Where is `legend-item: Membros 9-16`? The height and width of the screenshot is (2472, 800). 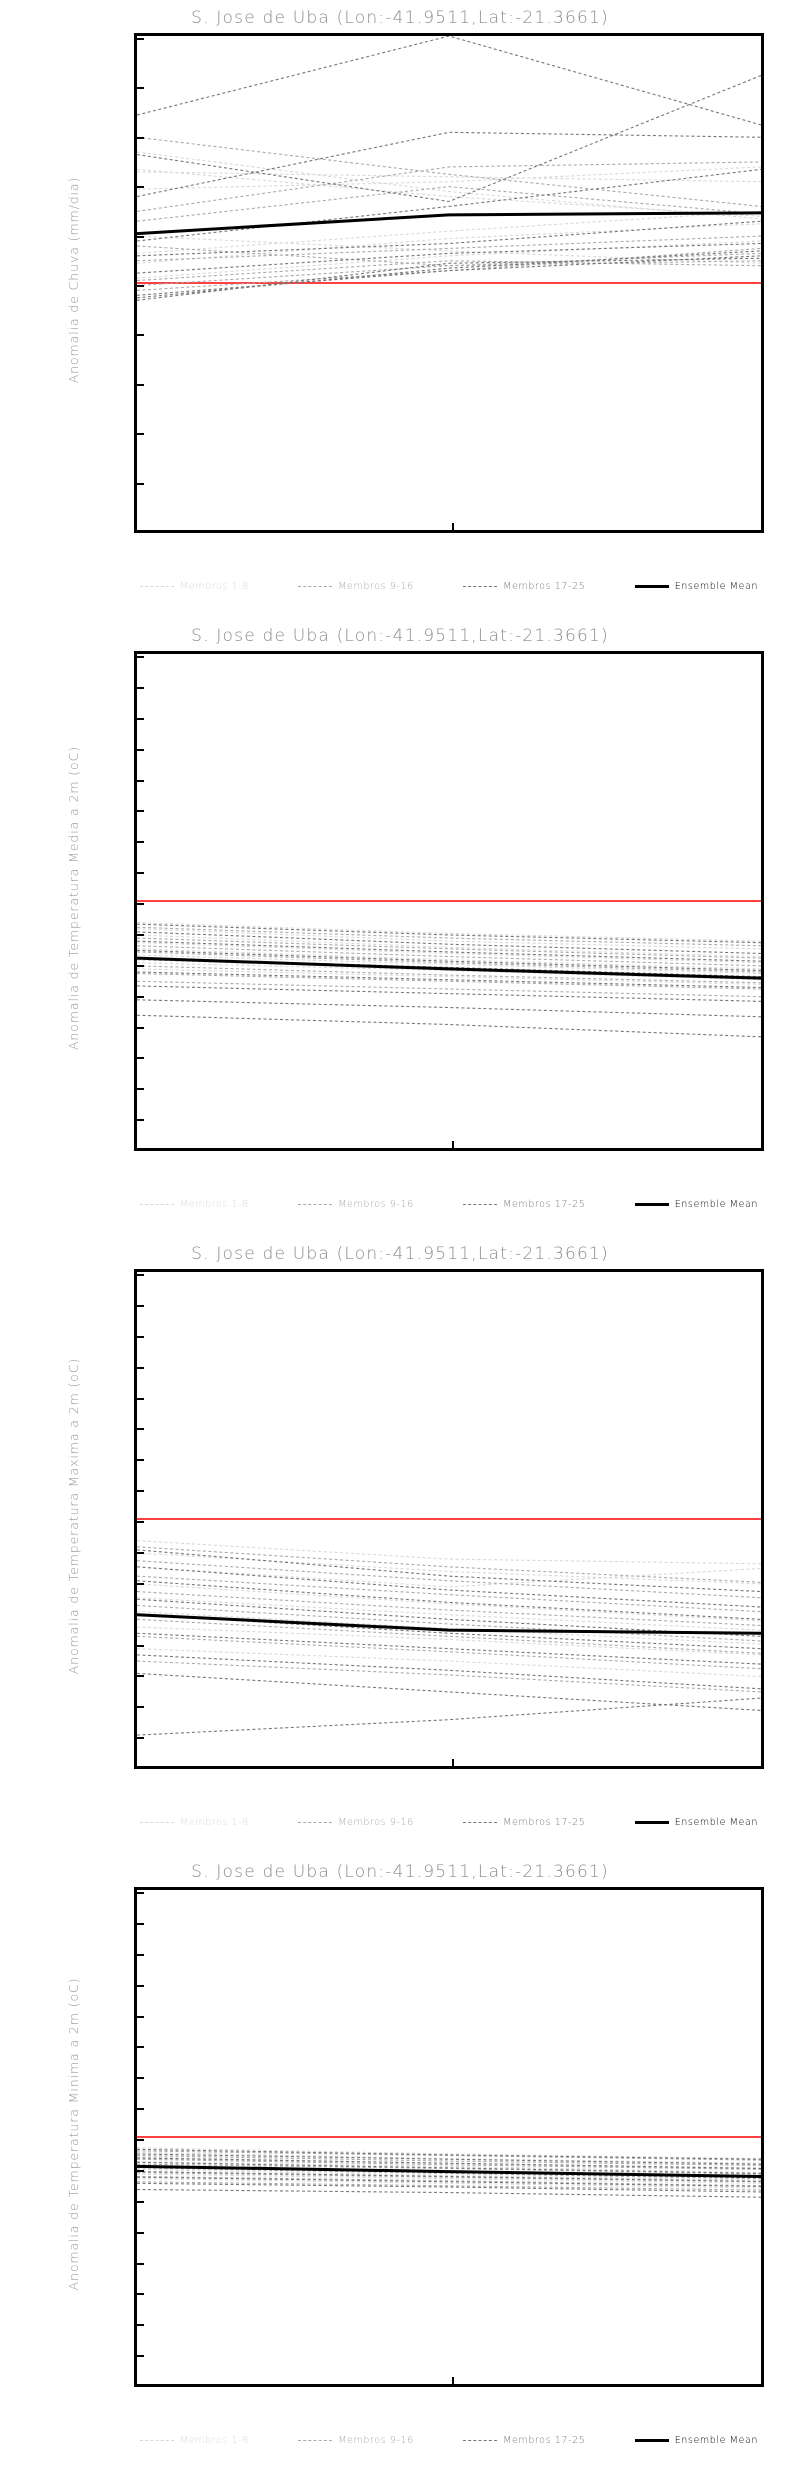 legend-item: Membros 9-16 is located at coordinates (356, 2440).